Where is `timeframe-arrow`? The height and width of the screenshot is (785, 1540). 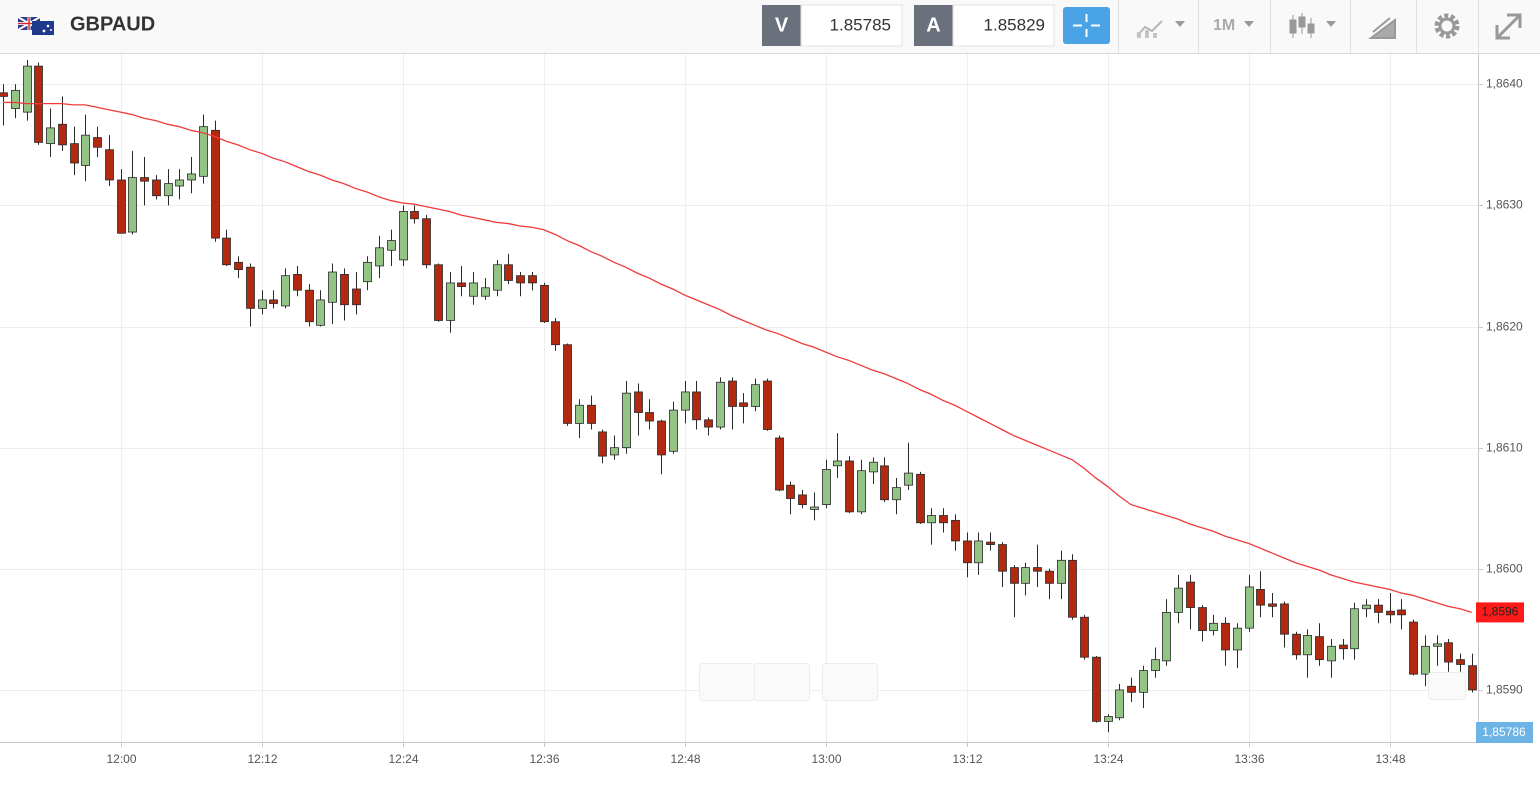 timeframe-arrow is located at coordinates (1249, 24).